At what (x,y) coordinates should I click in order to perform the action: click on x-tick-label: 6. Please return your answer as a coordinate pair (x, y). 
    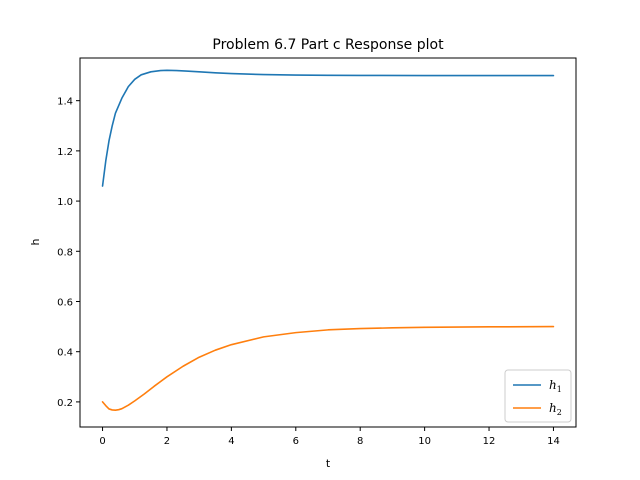
    Looking at the image, I should click on (296, 441).